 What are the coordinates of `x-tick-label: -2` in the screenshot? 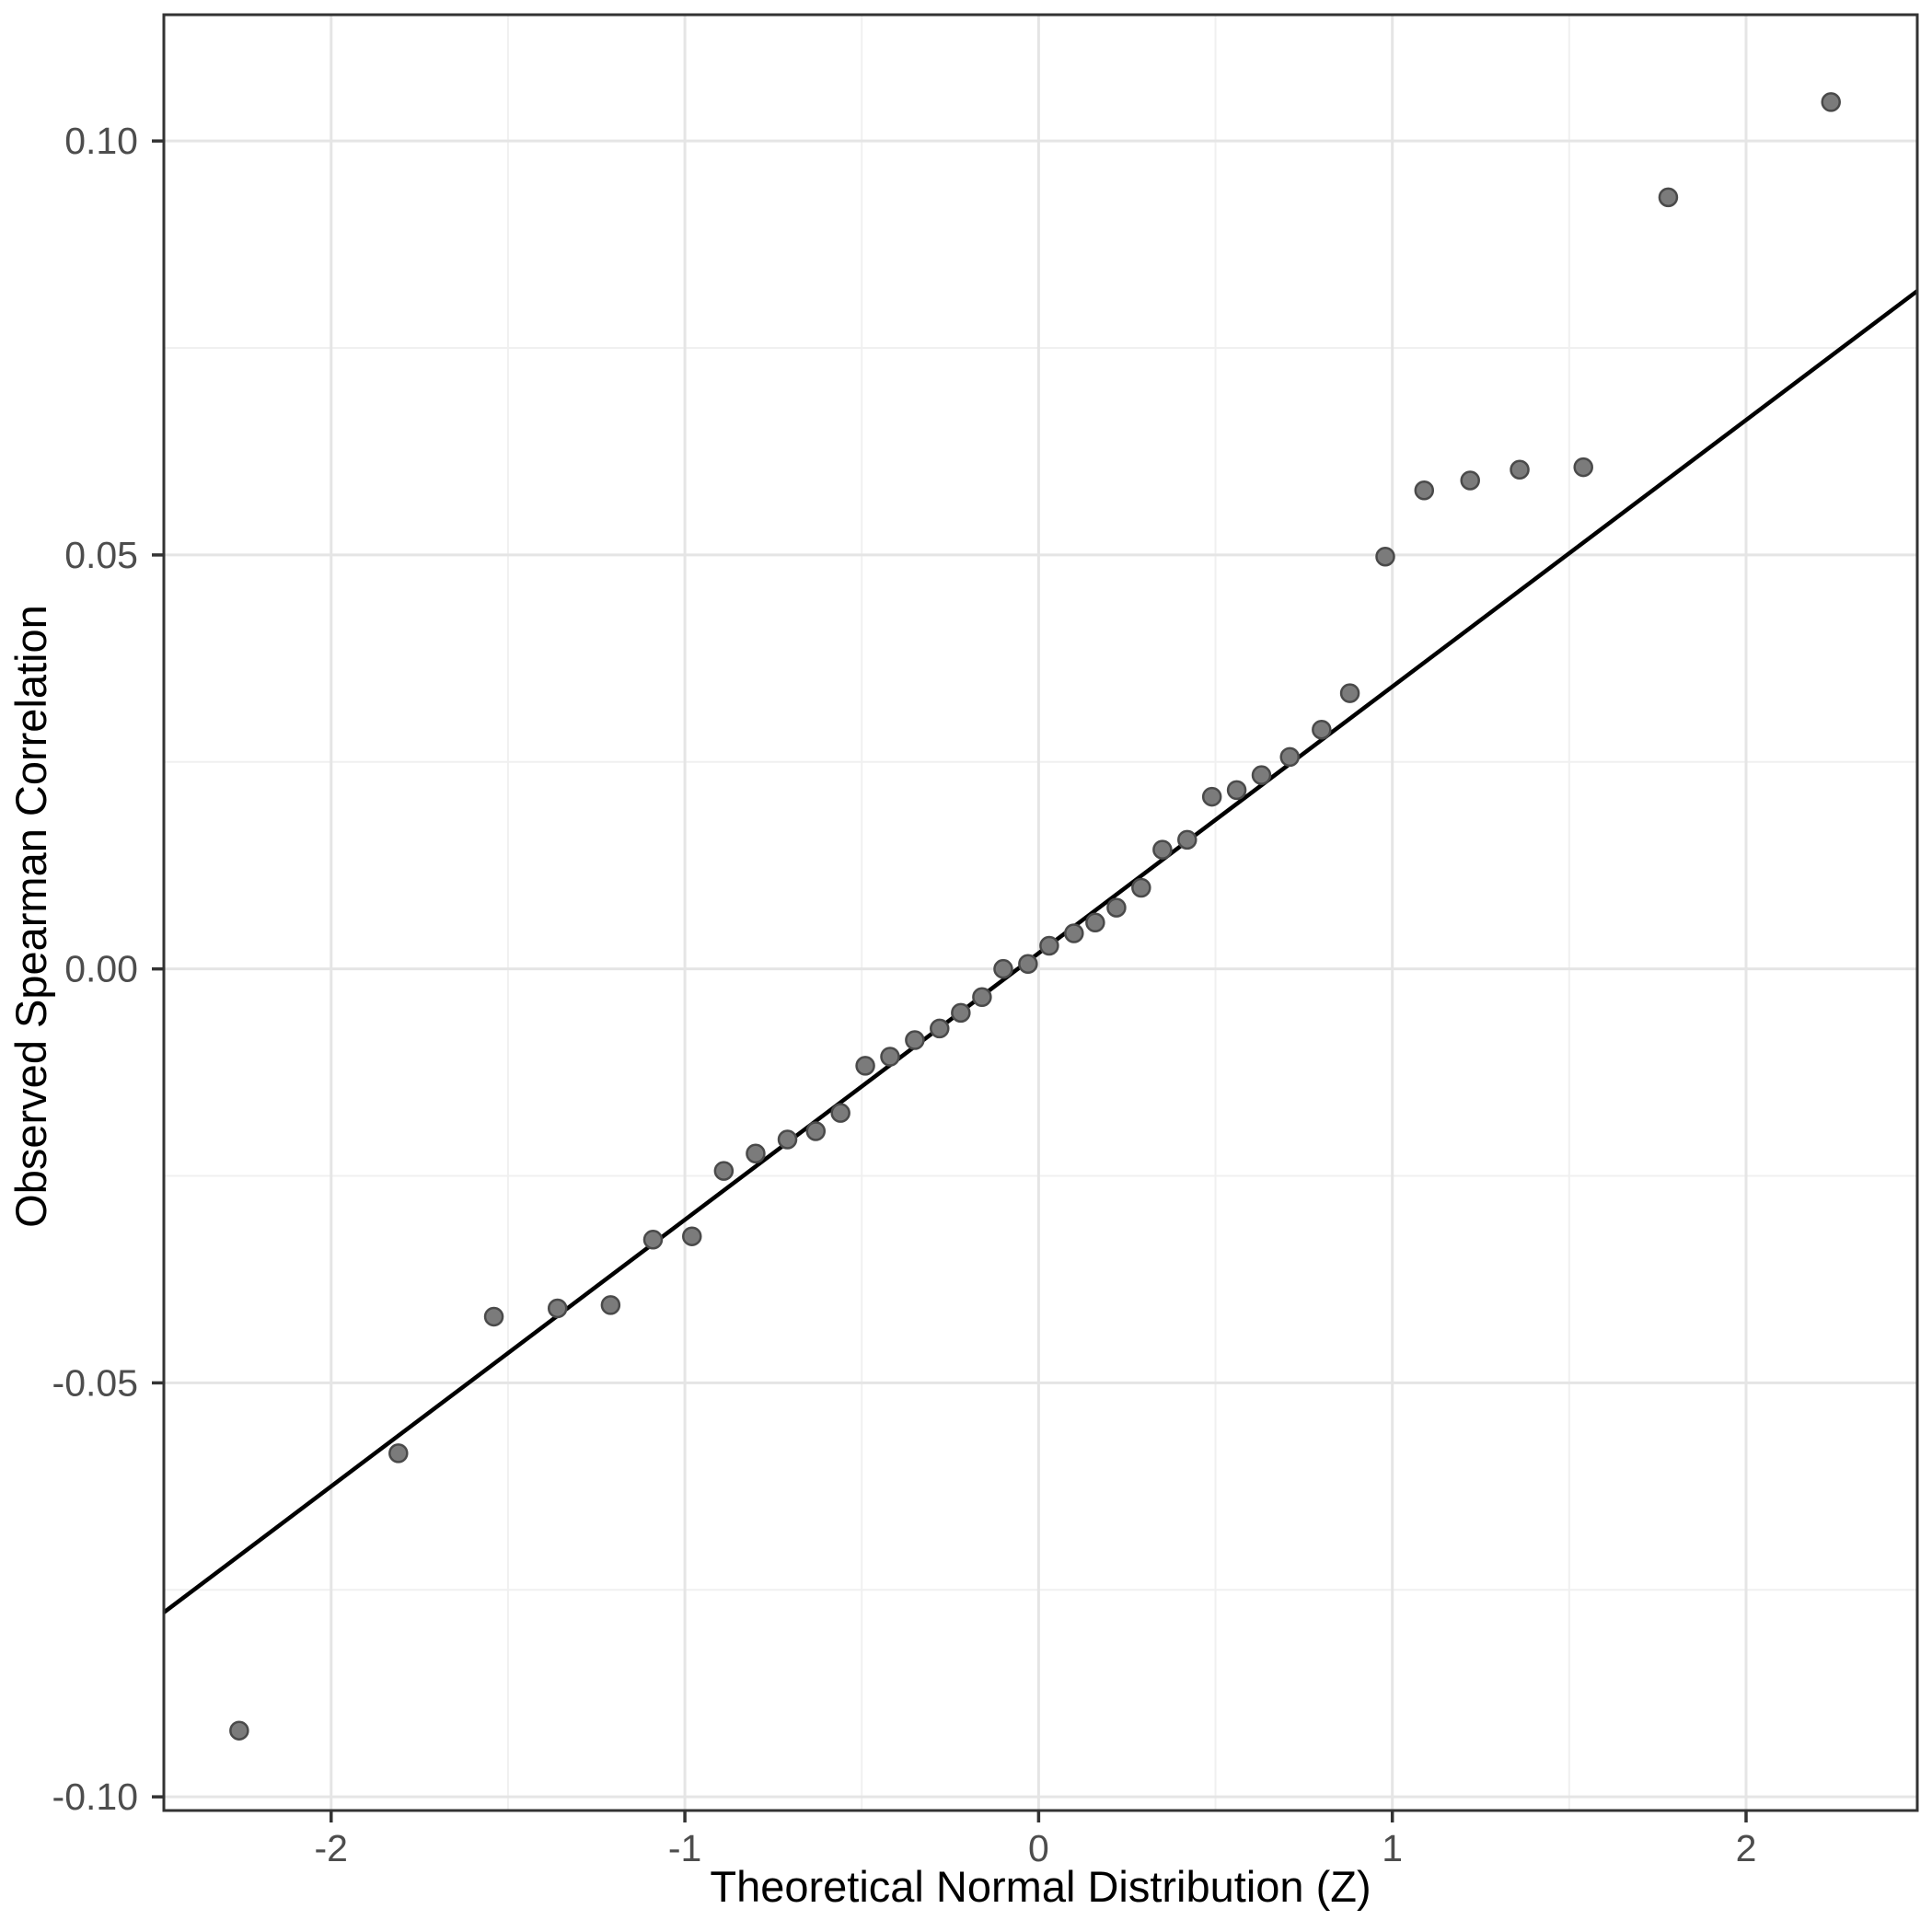 It's located at (332, 1848).